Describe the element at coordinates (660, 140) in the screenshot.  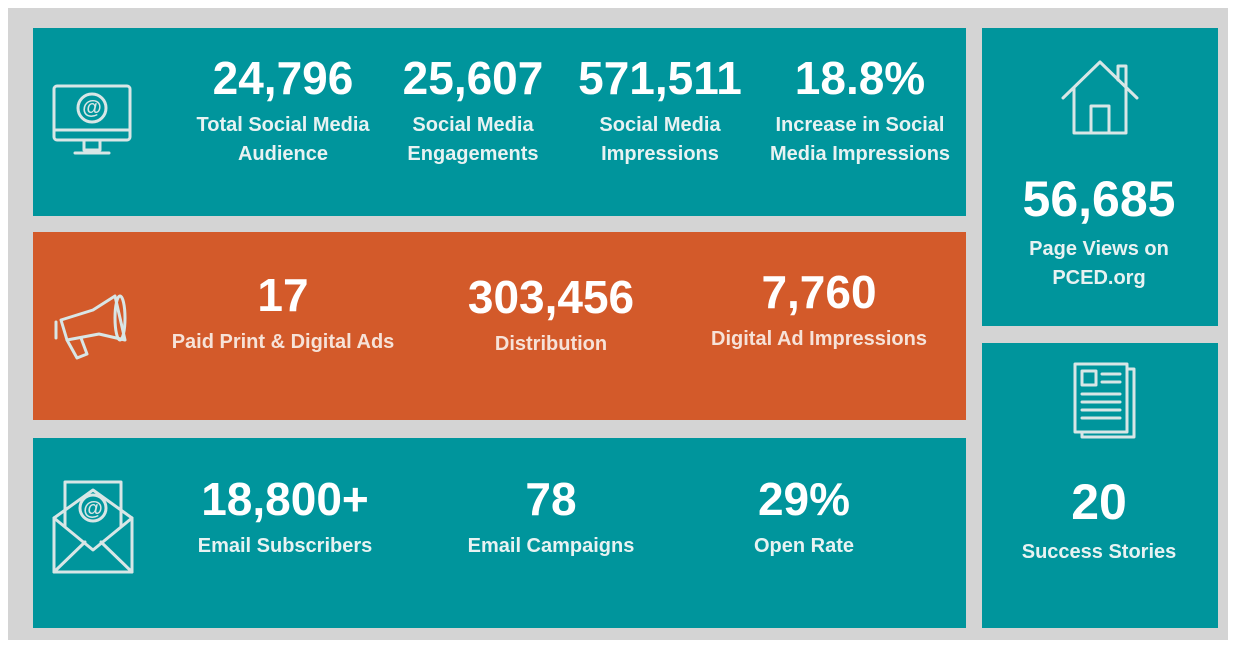
I see `stat-label: Social Media Impressions` at that location.